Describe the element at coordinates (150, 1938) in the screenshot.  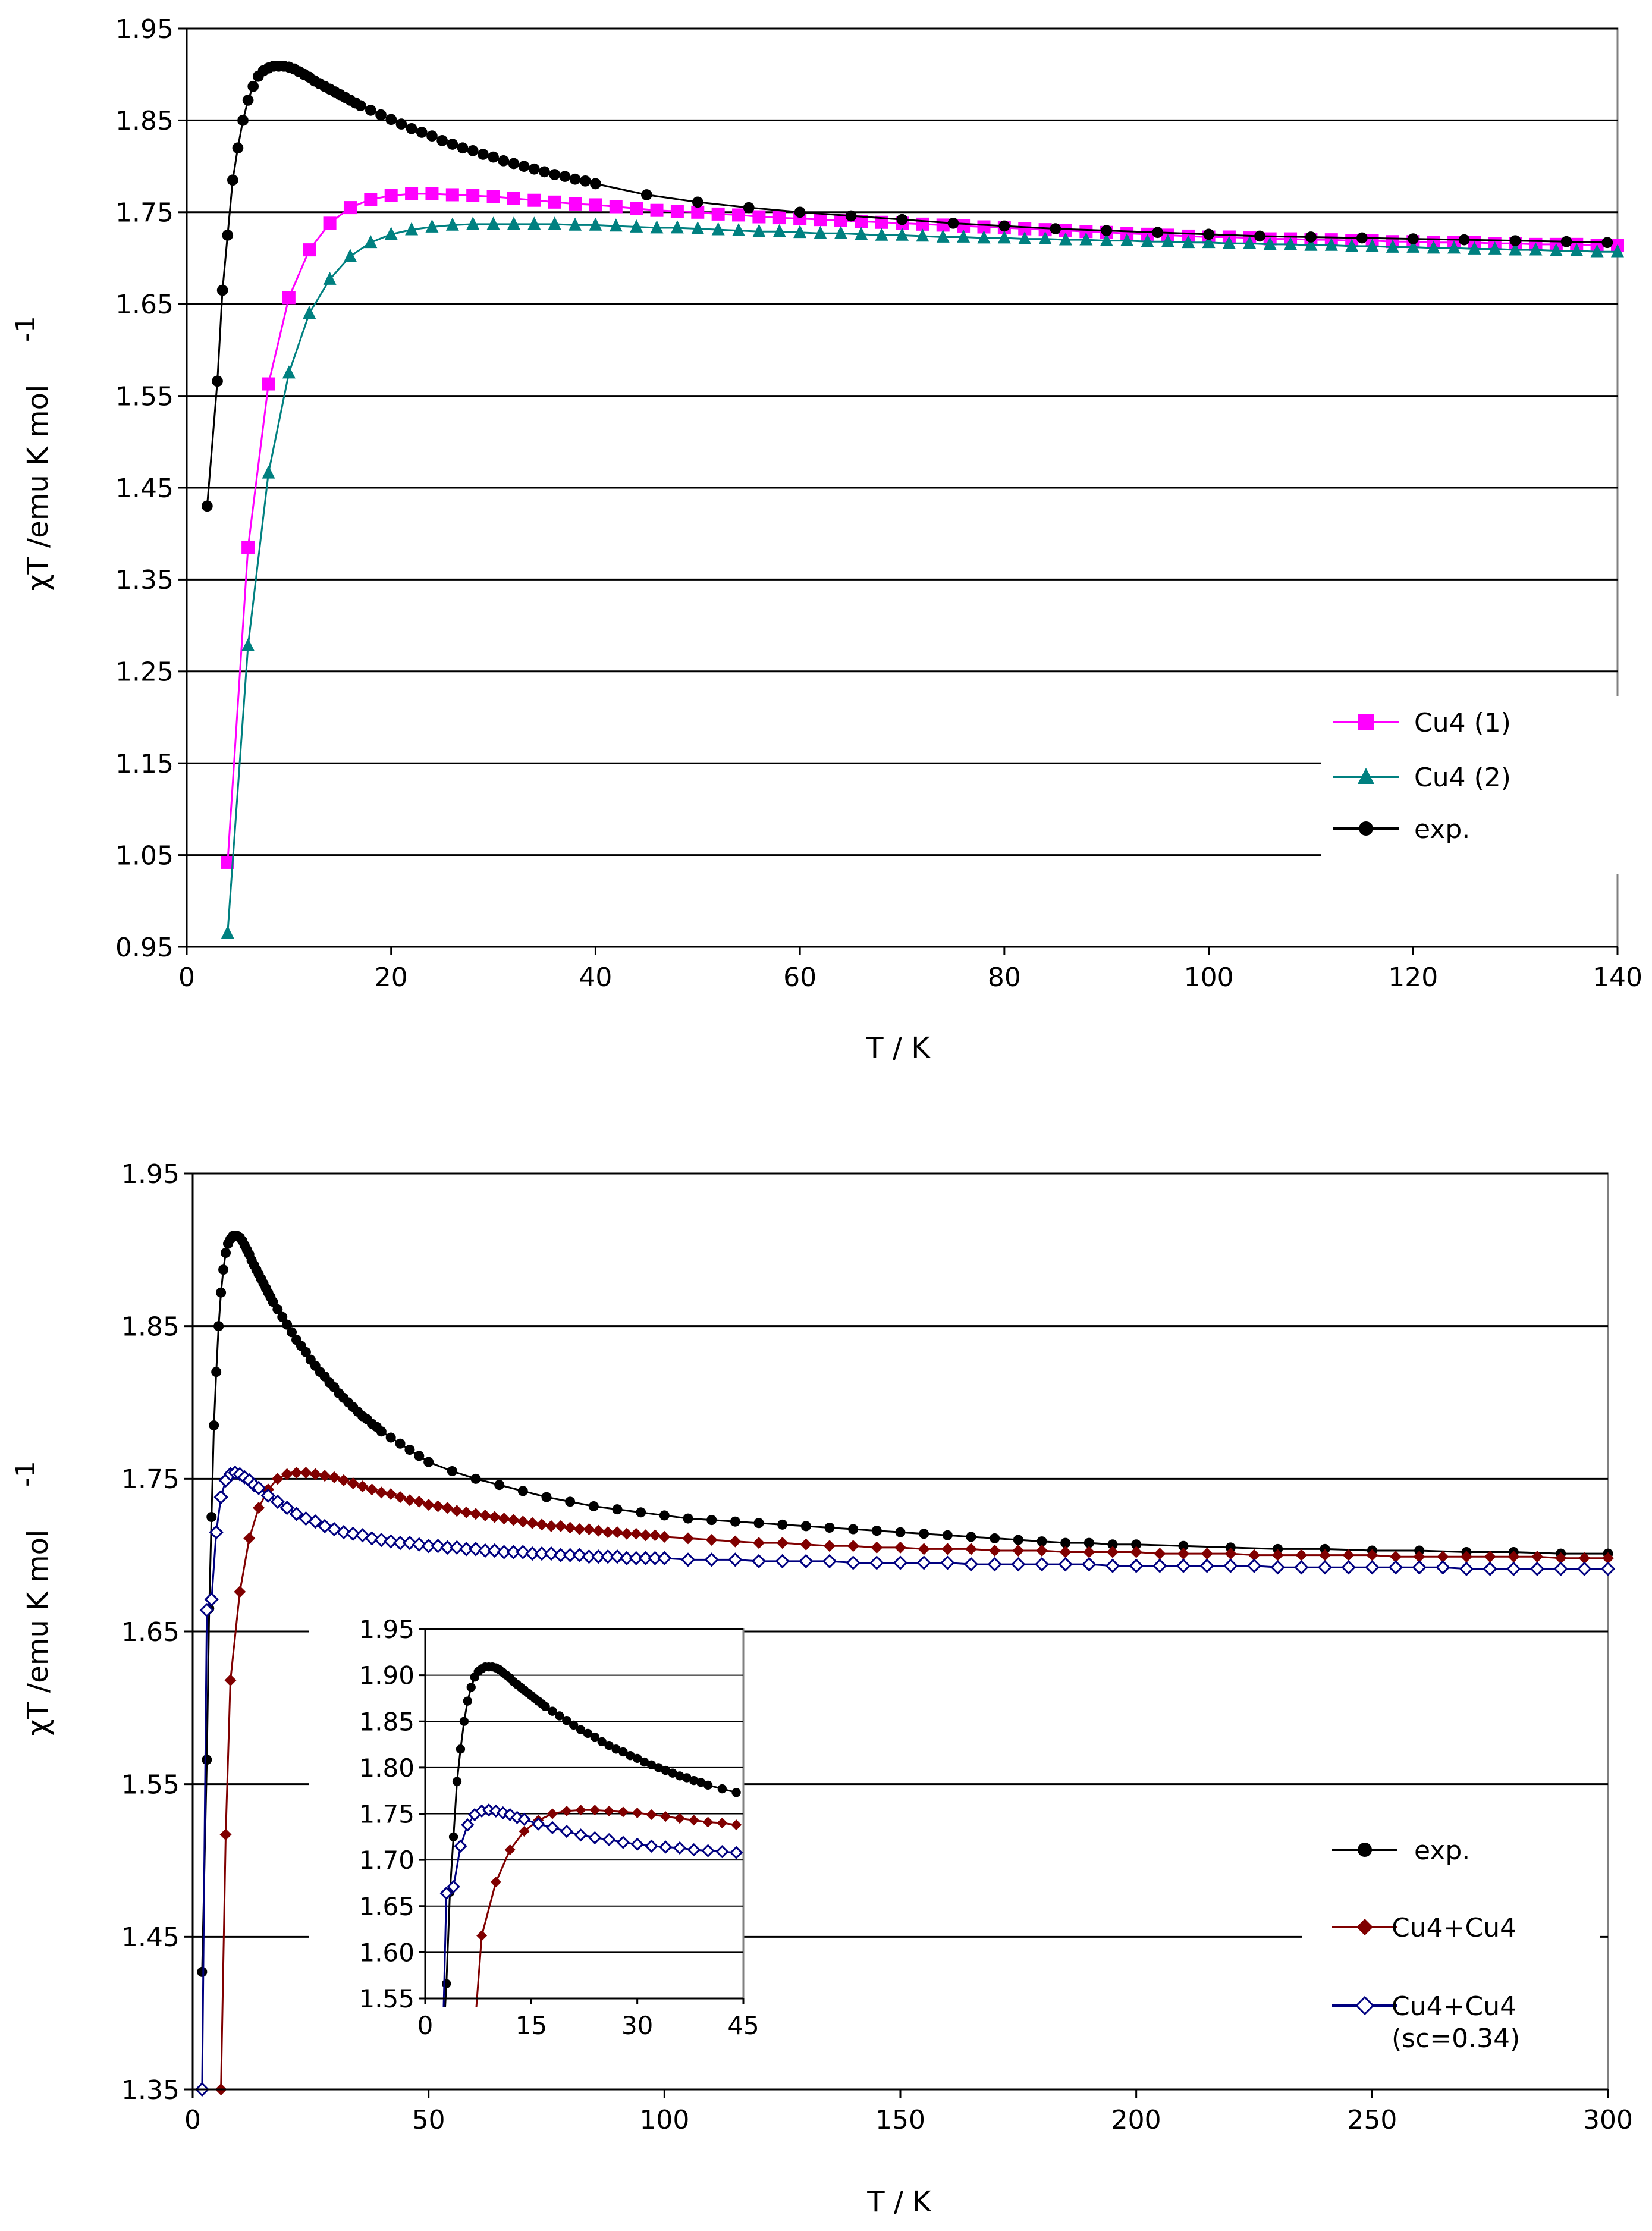
I see `chart-bottom-y-tick-label: 1.45` at that location.